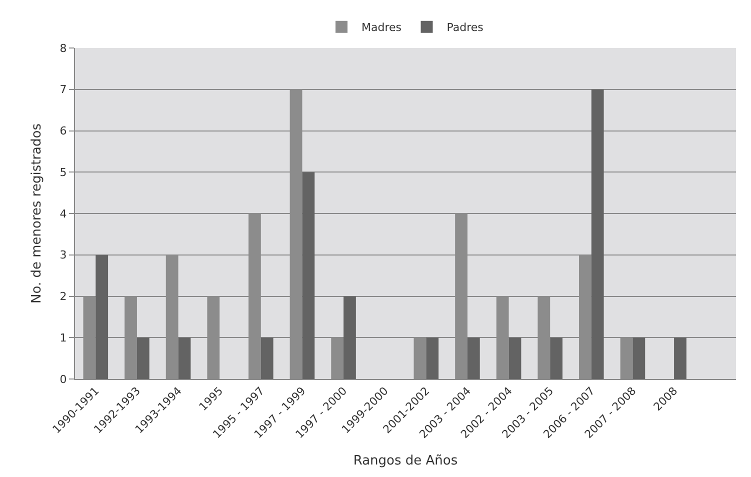 Image resolution: width=751 pixels, height=477 pixels. I want to click on y-tick-label: 2, so click(63, 297).